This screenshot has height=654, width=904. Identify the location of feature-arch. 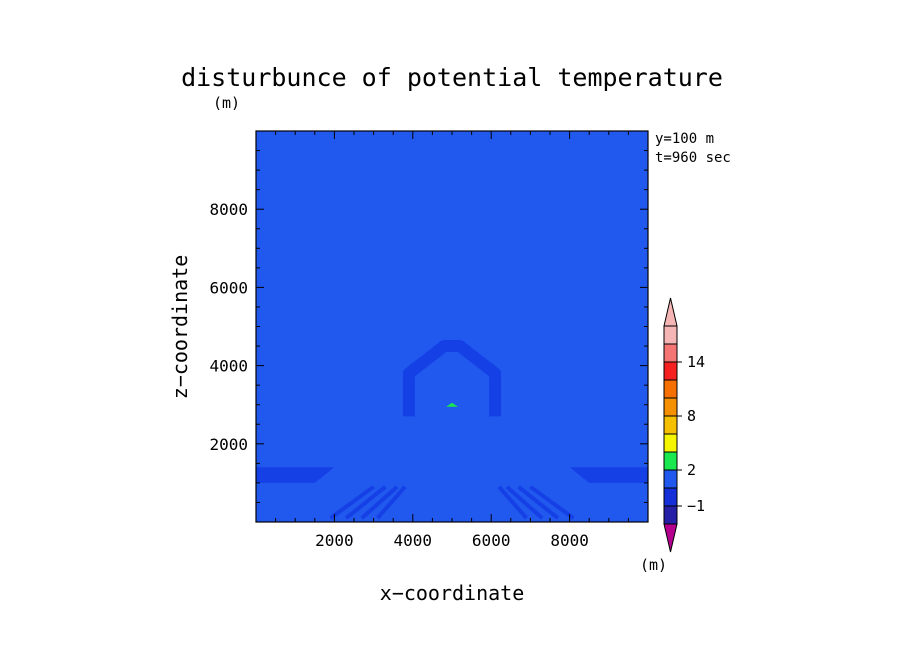
(452, 378).